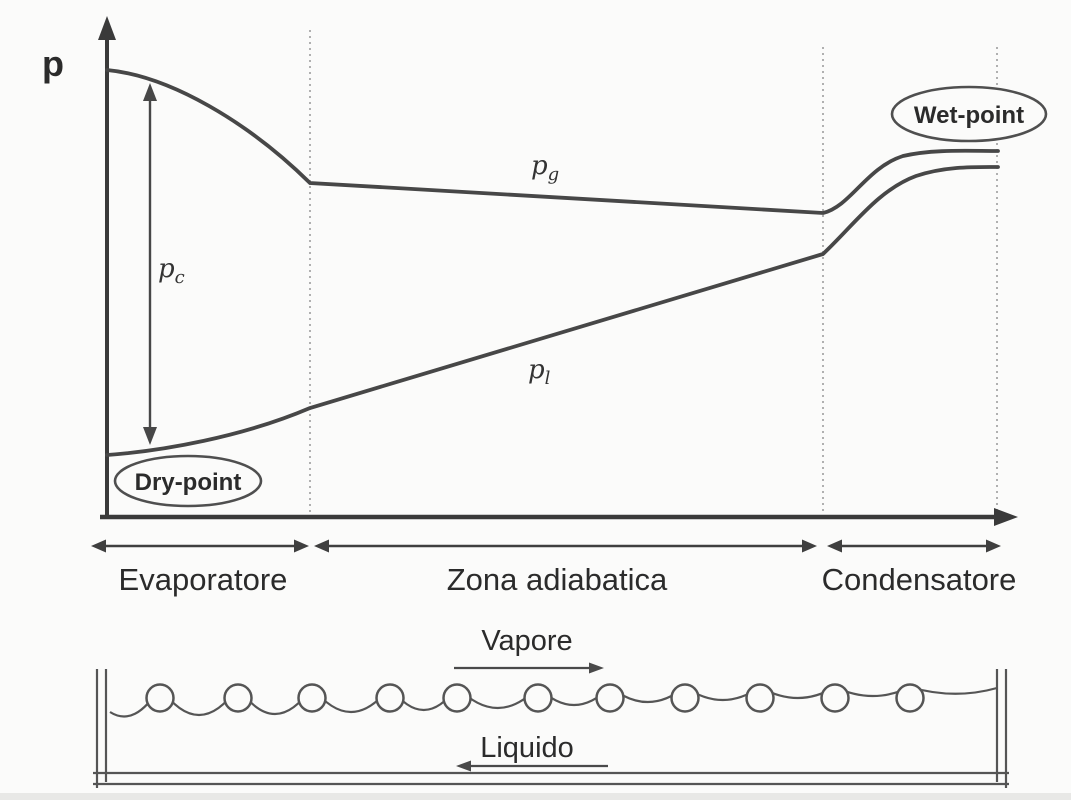  What do you see at coordinates (150, 436) in the screenshot?
I see `arrow-down-icon` at bounding box center [150, 436].